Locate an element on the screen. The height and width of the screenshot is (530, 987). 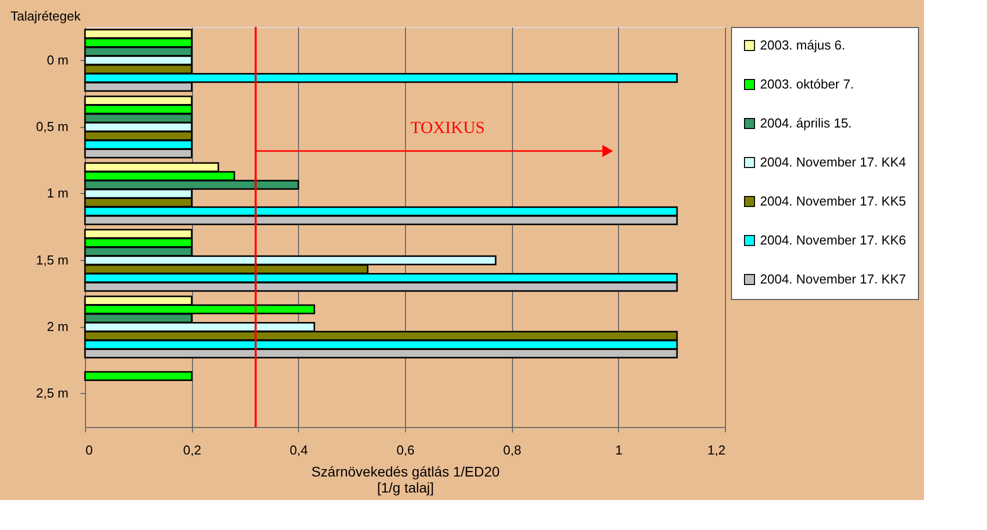
ref-line-label: TOXIKUS is located at coordinates (447, 127).